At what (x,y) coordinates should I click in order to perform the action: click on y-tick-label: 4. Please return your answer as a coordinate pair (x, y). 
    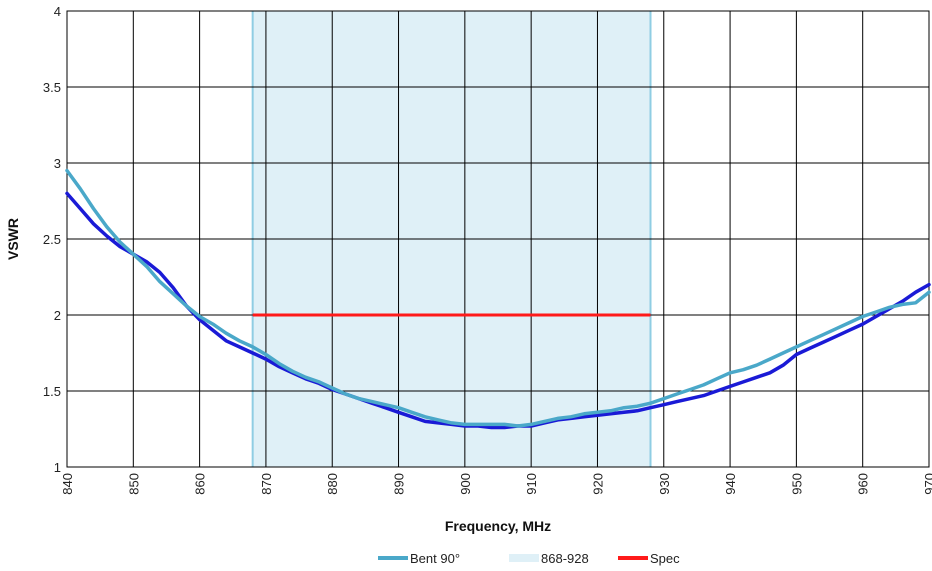
    Looking at the image, I should click on (57, 11).